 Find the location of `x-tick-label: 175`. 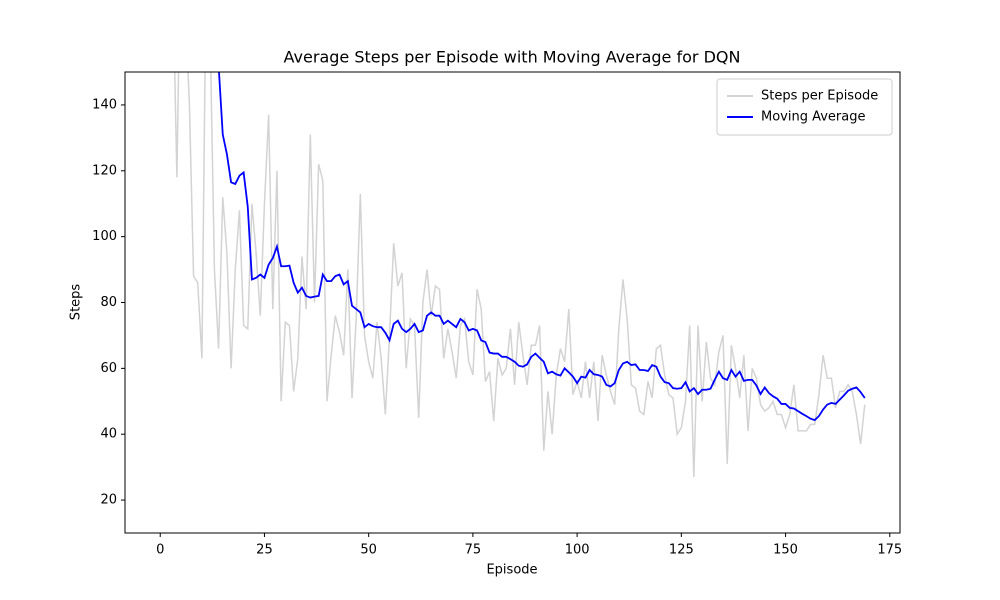

x-tick-label: 175 is located at coordinates (889, 550).